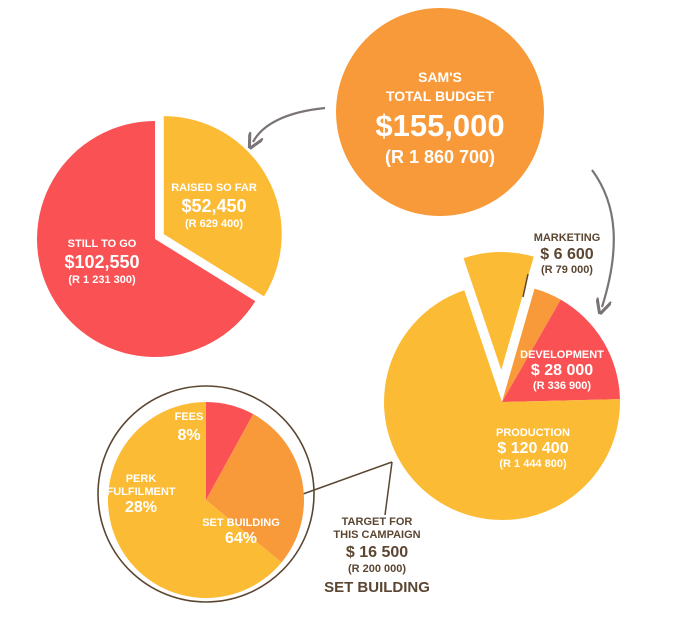 The height and width of the screenshot is (642, 695). What do you see at coordinates (230, 451) in the screenshot?
I see `fees-slice` at bounding box center [230, 451].